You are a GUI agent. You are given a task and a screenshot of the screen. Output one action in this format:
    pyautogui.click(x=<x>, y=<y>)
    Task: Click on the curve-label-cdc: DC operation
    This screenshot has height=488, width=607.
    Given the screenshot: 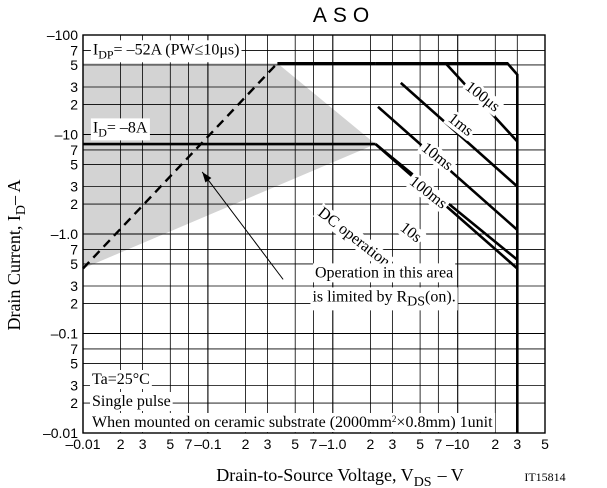 What is the action you would take?
    pyautogui.click(x=353, y=237)
    